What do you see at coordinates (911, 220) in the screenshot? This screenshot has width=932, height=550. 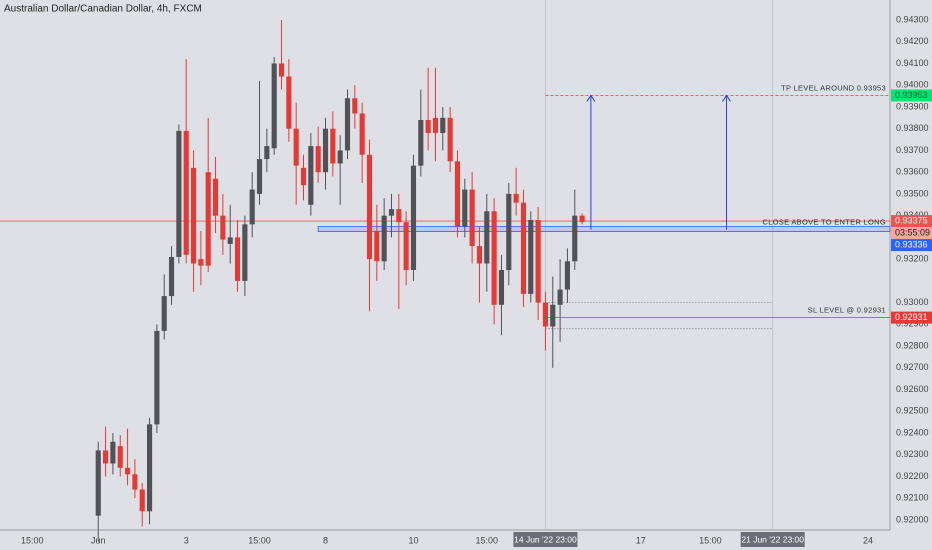 I see `price-tag-label: 0.93375` at bounding box center [911, 220].